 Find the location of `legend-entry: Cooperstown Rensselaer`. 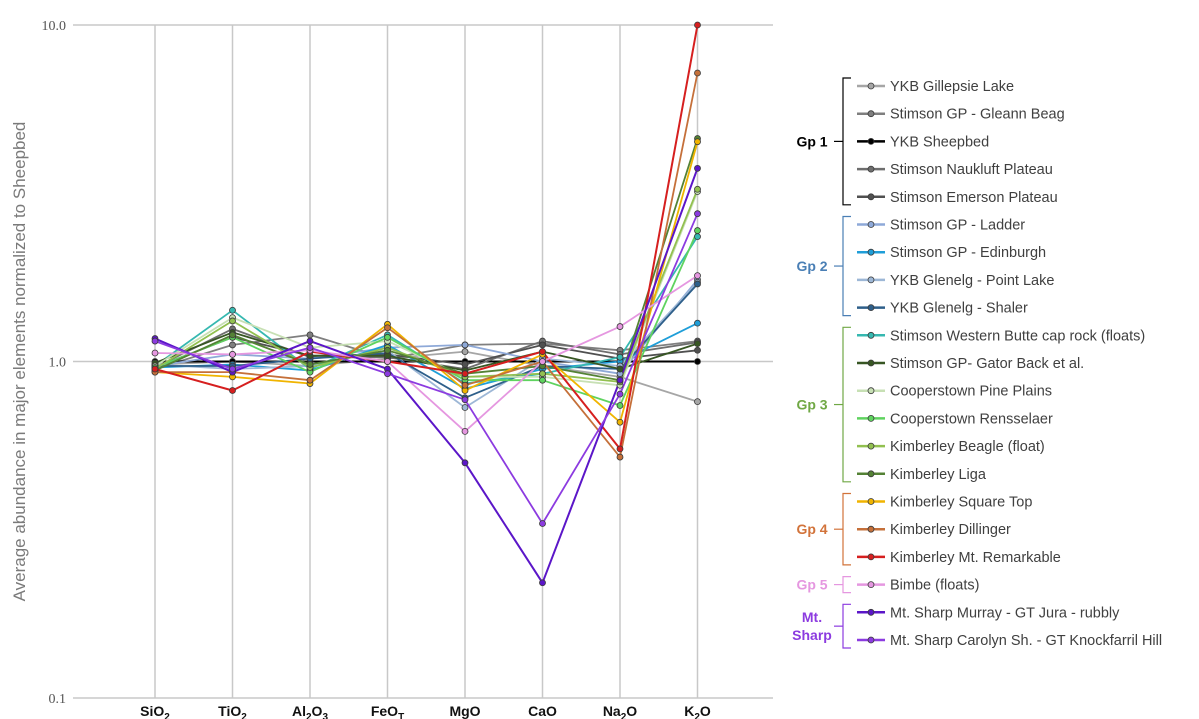

legend-entry: Cooperstown Rensselaer is located at coordinates (971, 419).